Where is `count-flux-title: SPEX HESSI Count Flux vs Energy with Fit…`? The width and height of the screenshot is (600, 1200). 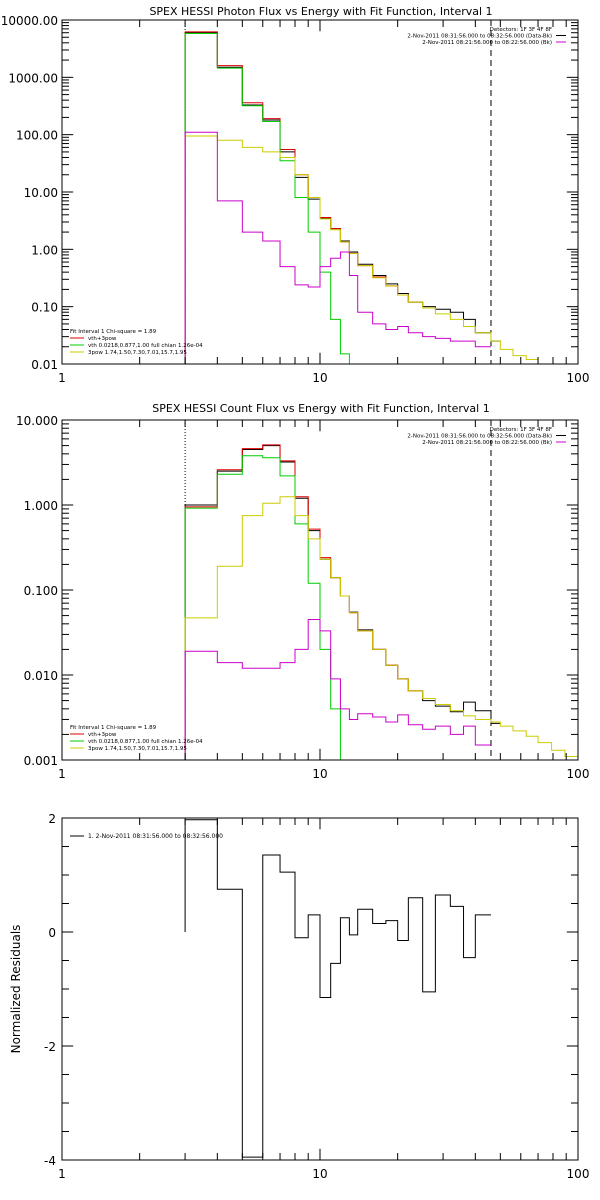 count-flux-title: SPEX HESSI Count Flux vs Energy with Fit… is located at coordinates (320, 408).